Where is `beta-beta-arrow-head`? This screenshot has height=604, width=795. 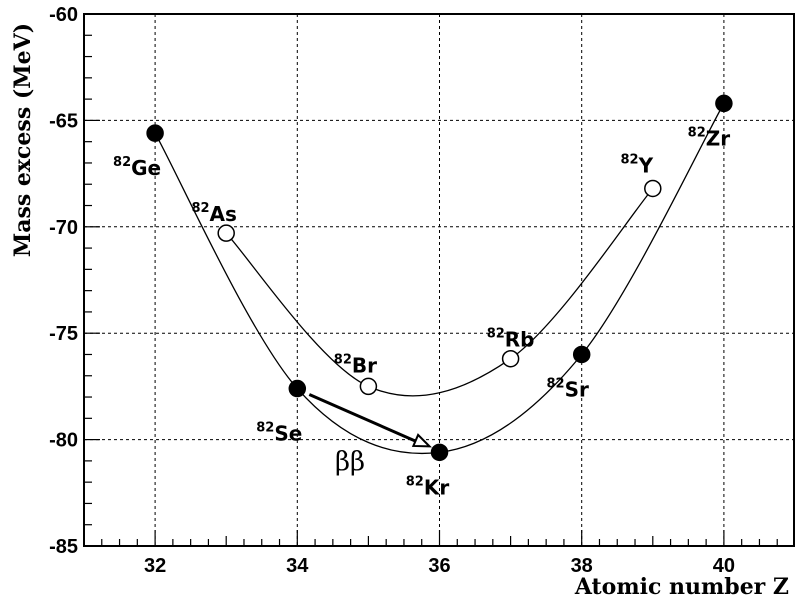
beta-beta-arrow-head is located at coordinates (421, 440).